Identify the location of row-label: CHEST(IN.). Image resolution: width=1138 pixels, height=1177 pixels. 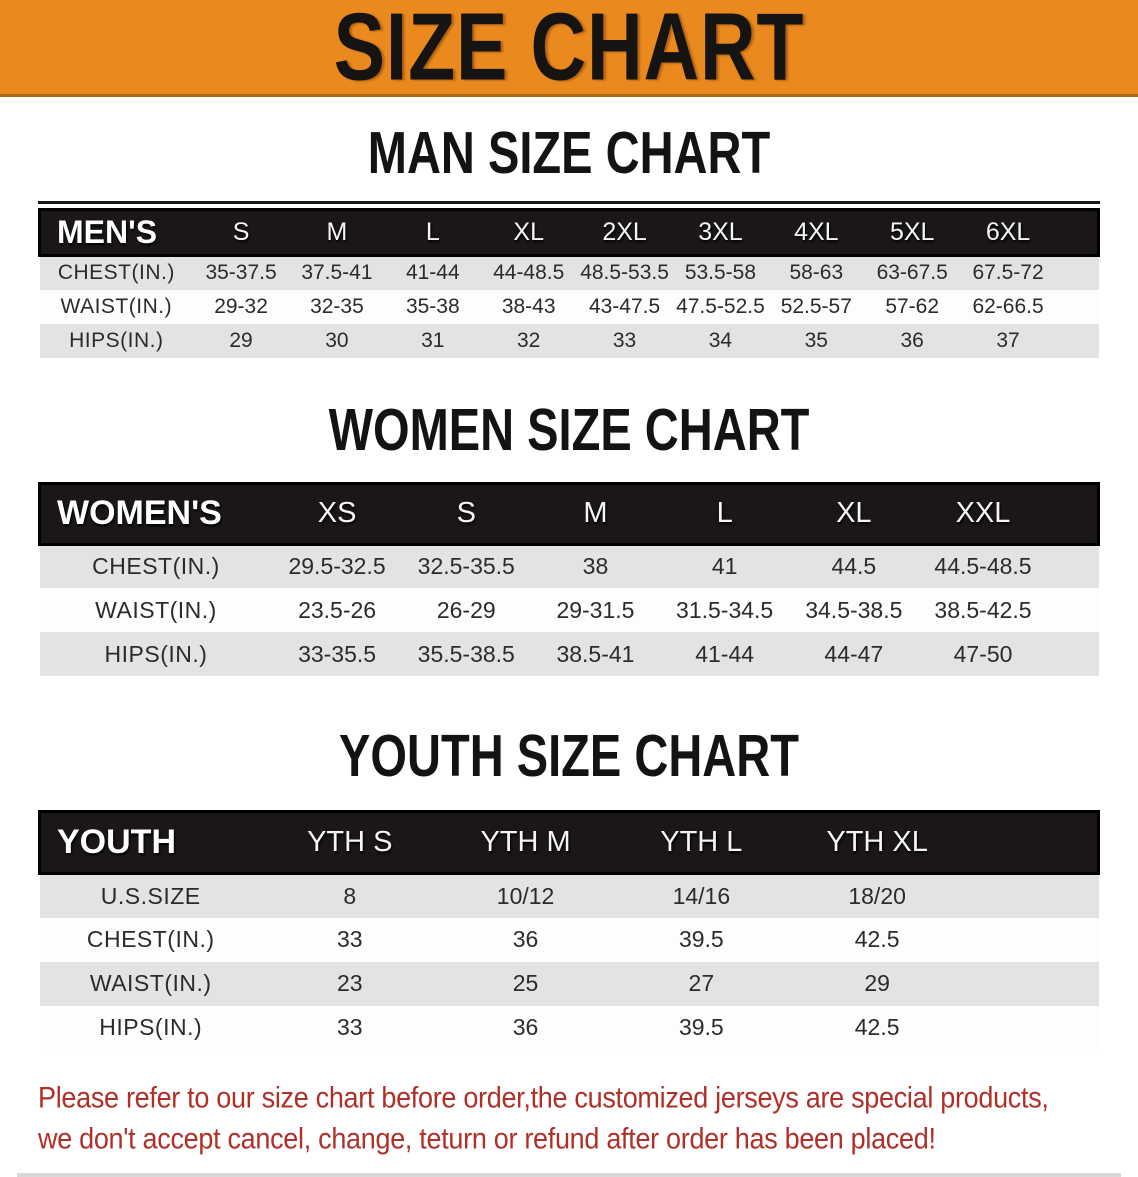
(156, 566).